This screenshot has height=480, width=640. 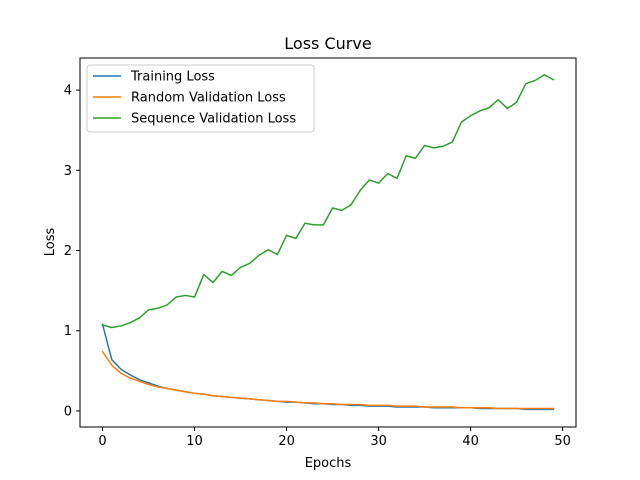 I want to click on legend-box, so click(x=200, y=98).